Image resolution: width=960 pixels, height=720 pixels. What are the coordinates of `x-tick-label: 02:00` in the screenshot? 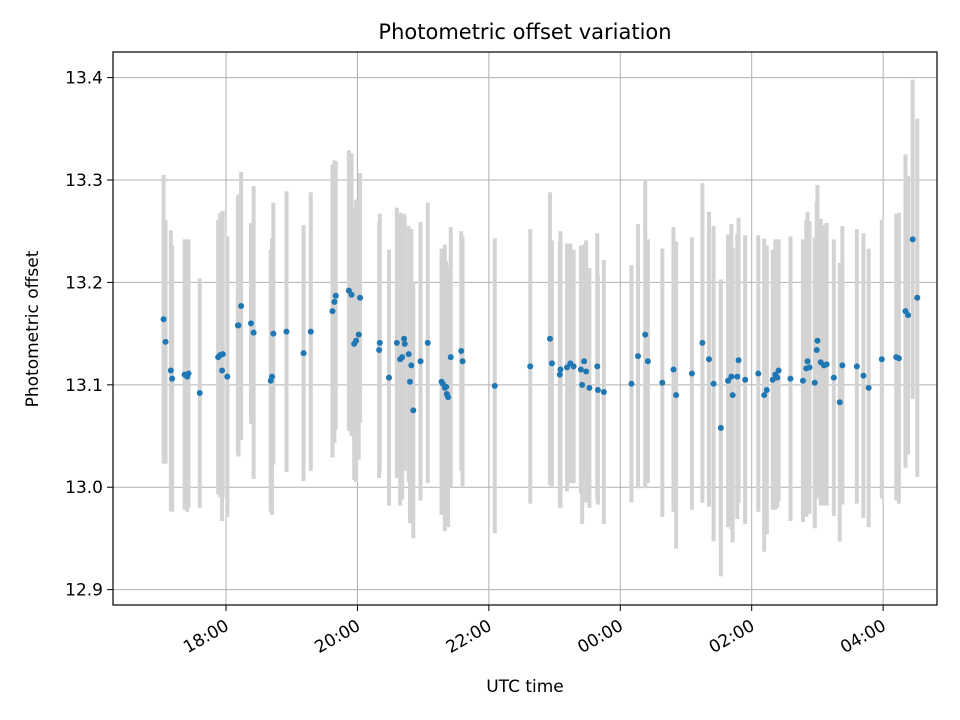 It's located at (732, 637).